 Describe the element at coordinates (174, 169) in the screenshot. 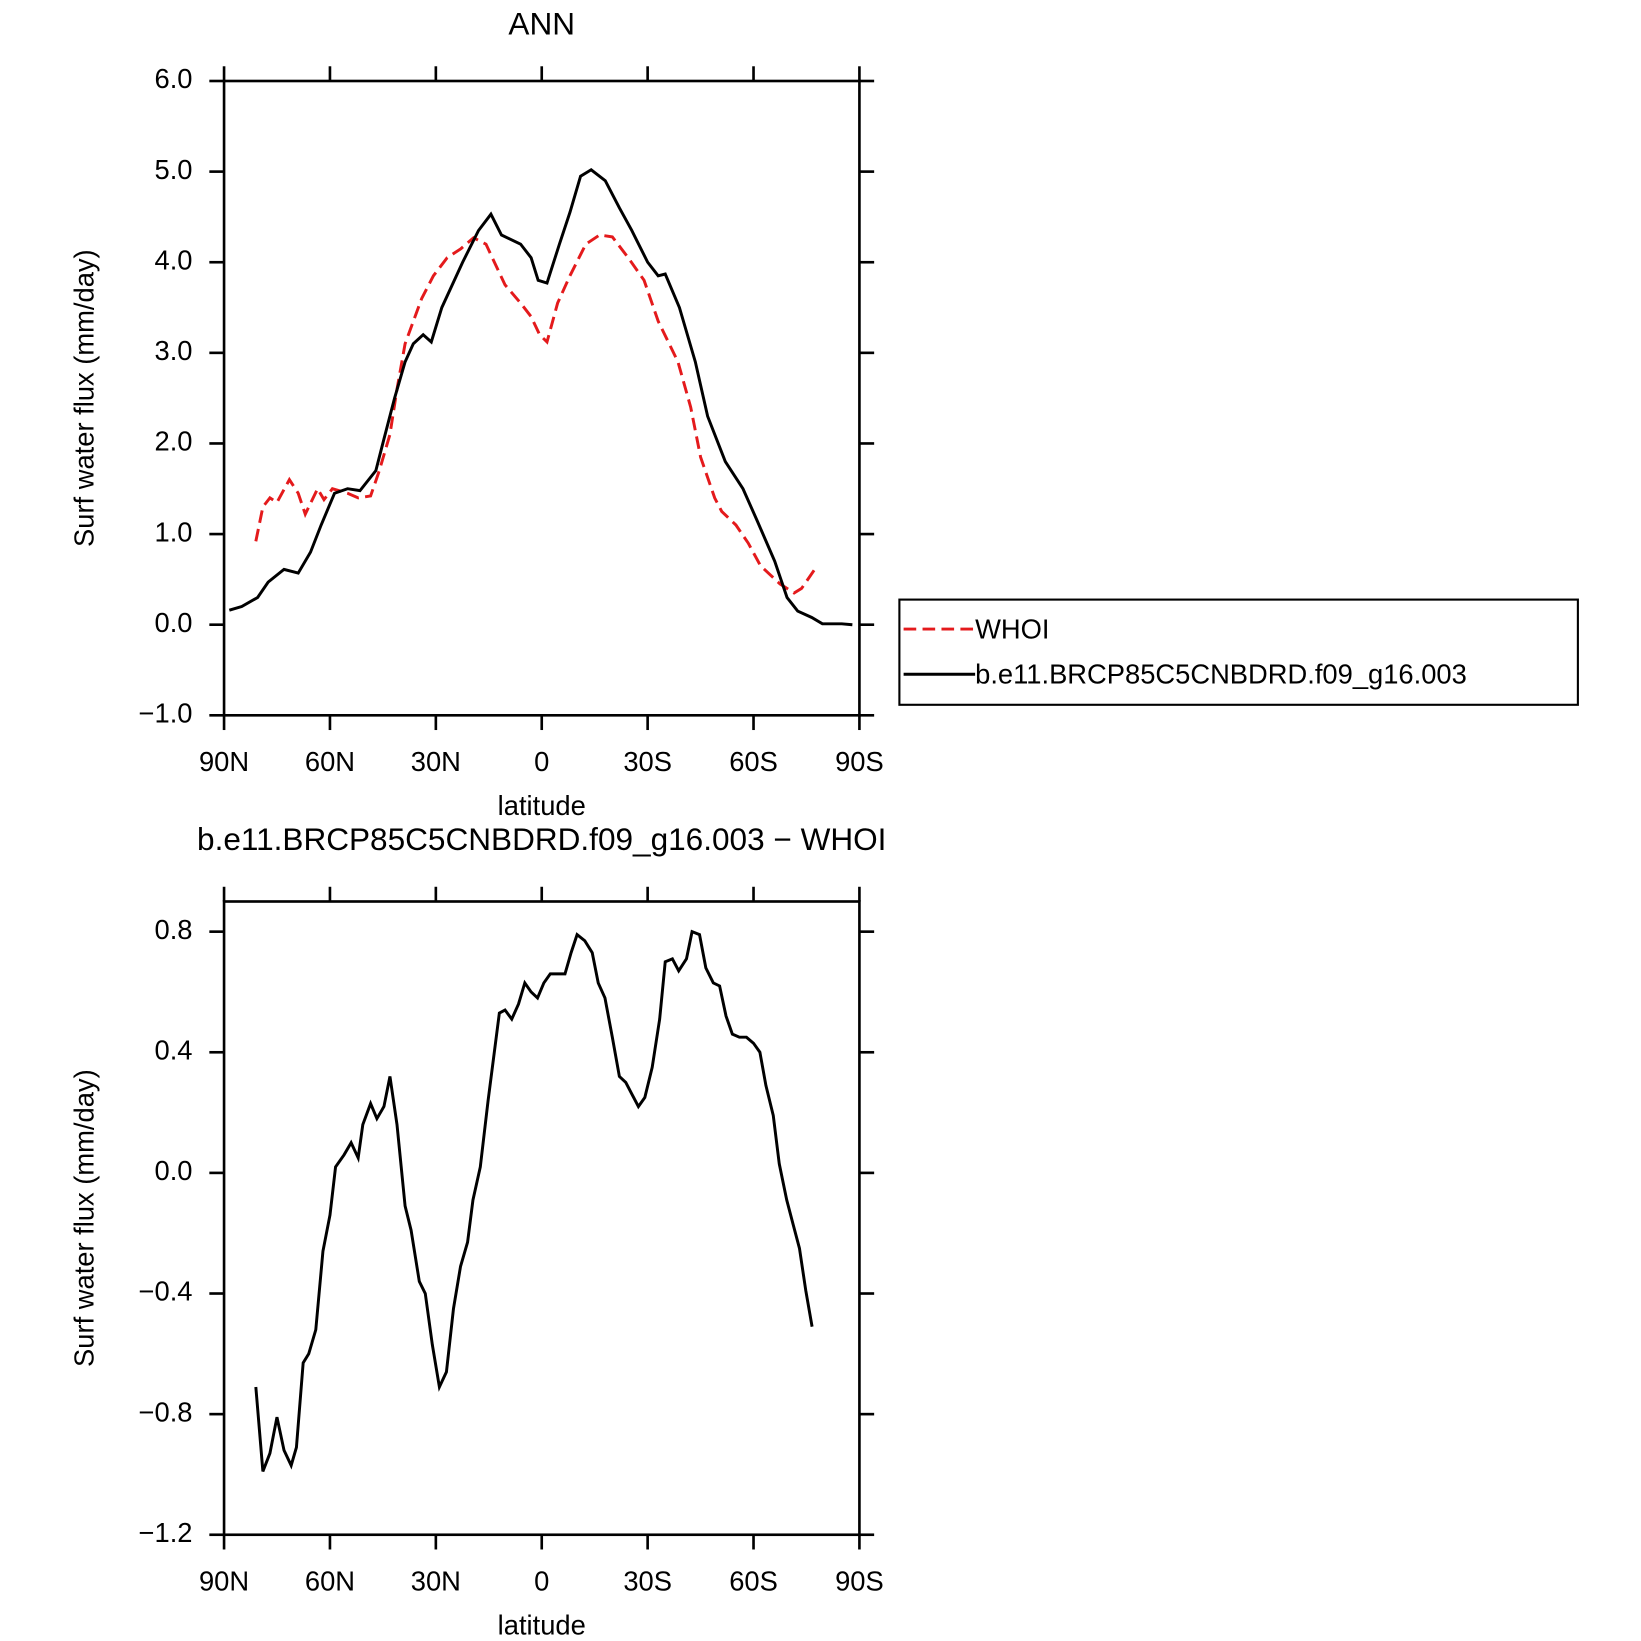

I see `y-tick-label: 5.0` at that location.